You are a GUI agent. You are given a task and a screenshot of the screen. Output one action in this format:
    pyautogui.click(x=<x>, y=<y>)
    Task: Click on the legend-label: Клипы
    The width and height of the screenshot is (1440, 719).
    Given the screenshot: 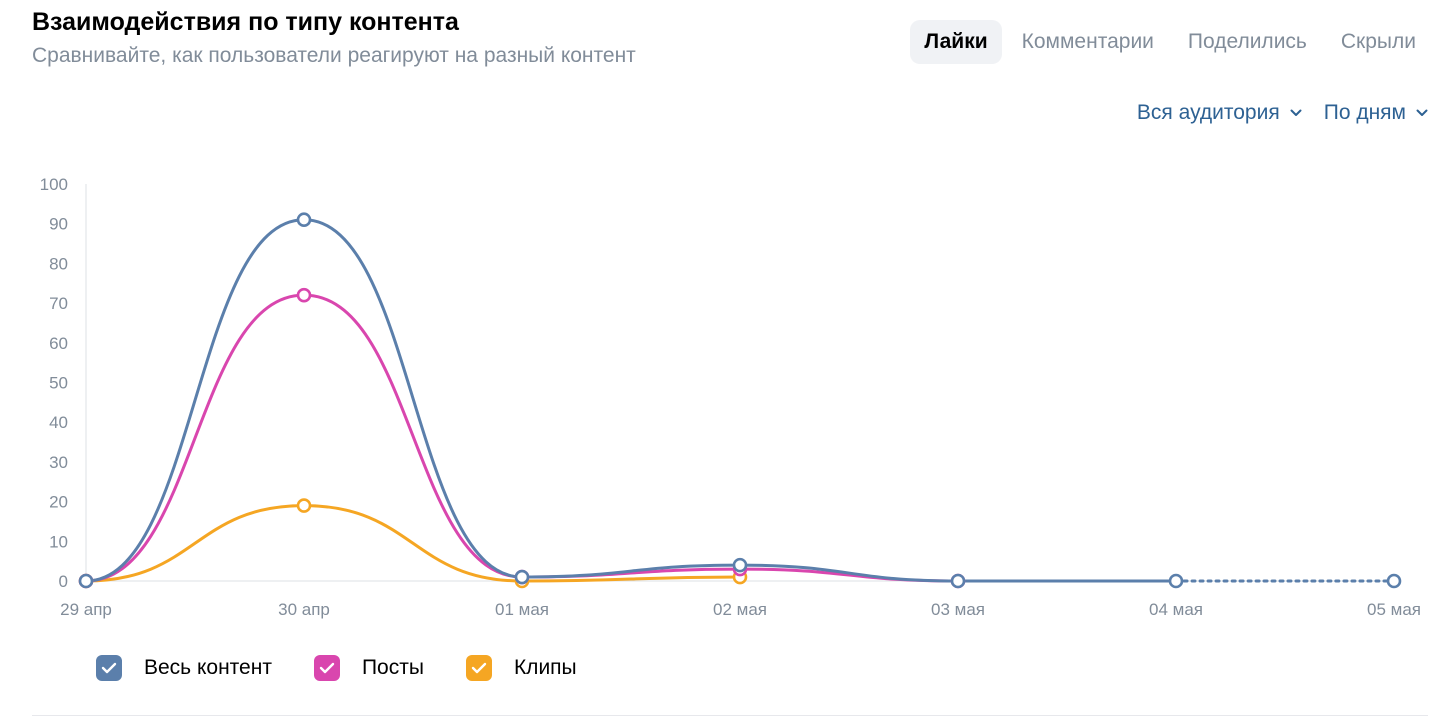 What is the action you would take?
    pyautogui.click(x=545, y=667)
    